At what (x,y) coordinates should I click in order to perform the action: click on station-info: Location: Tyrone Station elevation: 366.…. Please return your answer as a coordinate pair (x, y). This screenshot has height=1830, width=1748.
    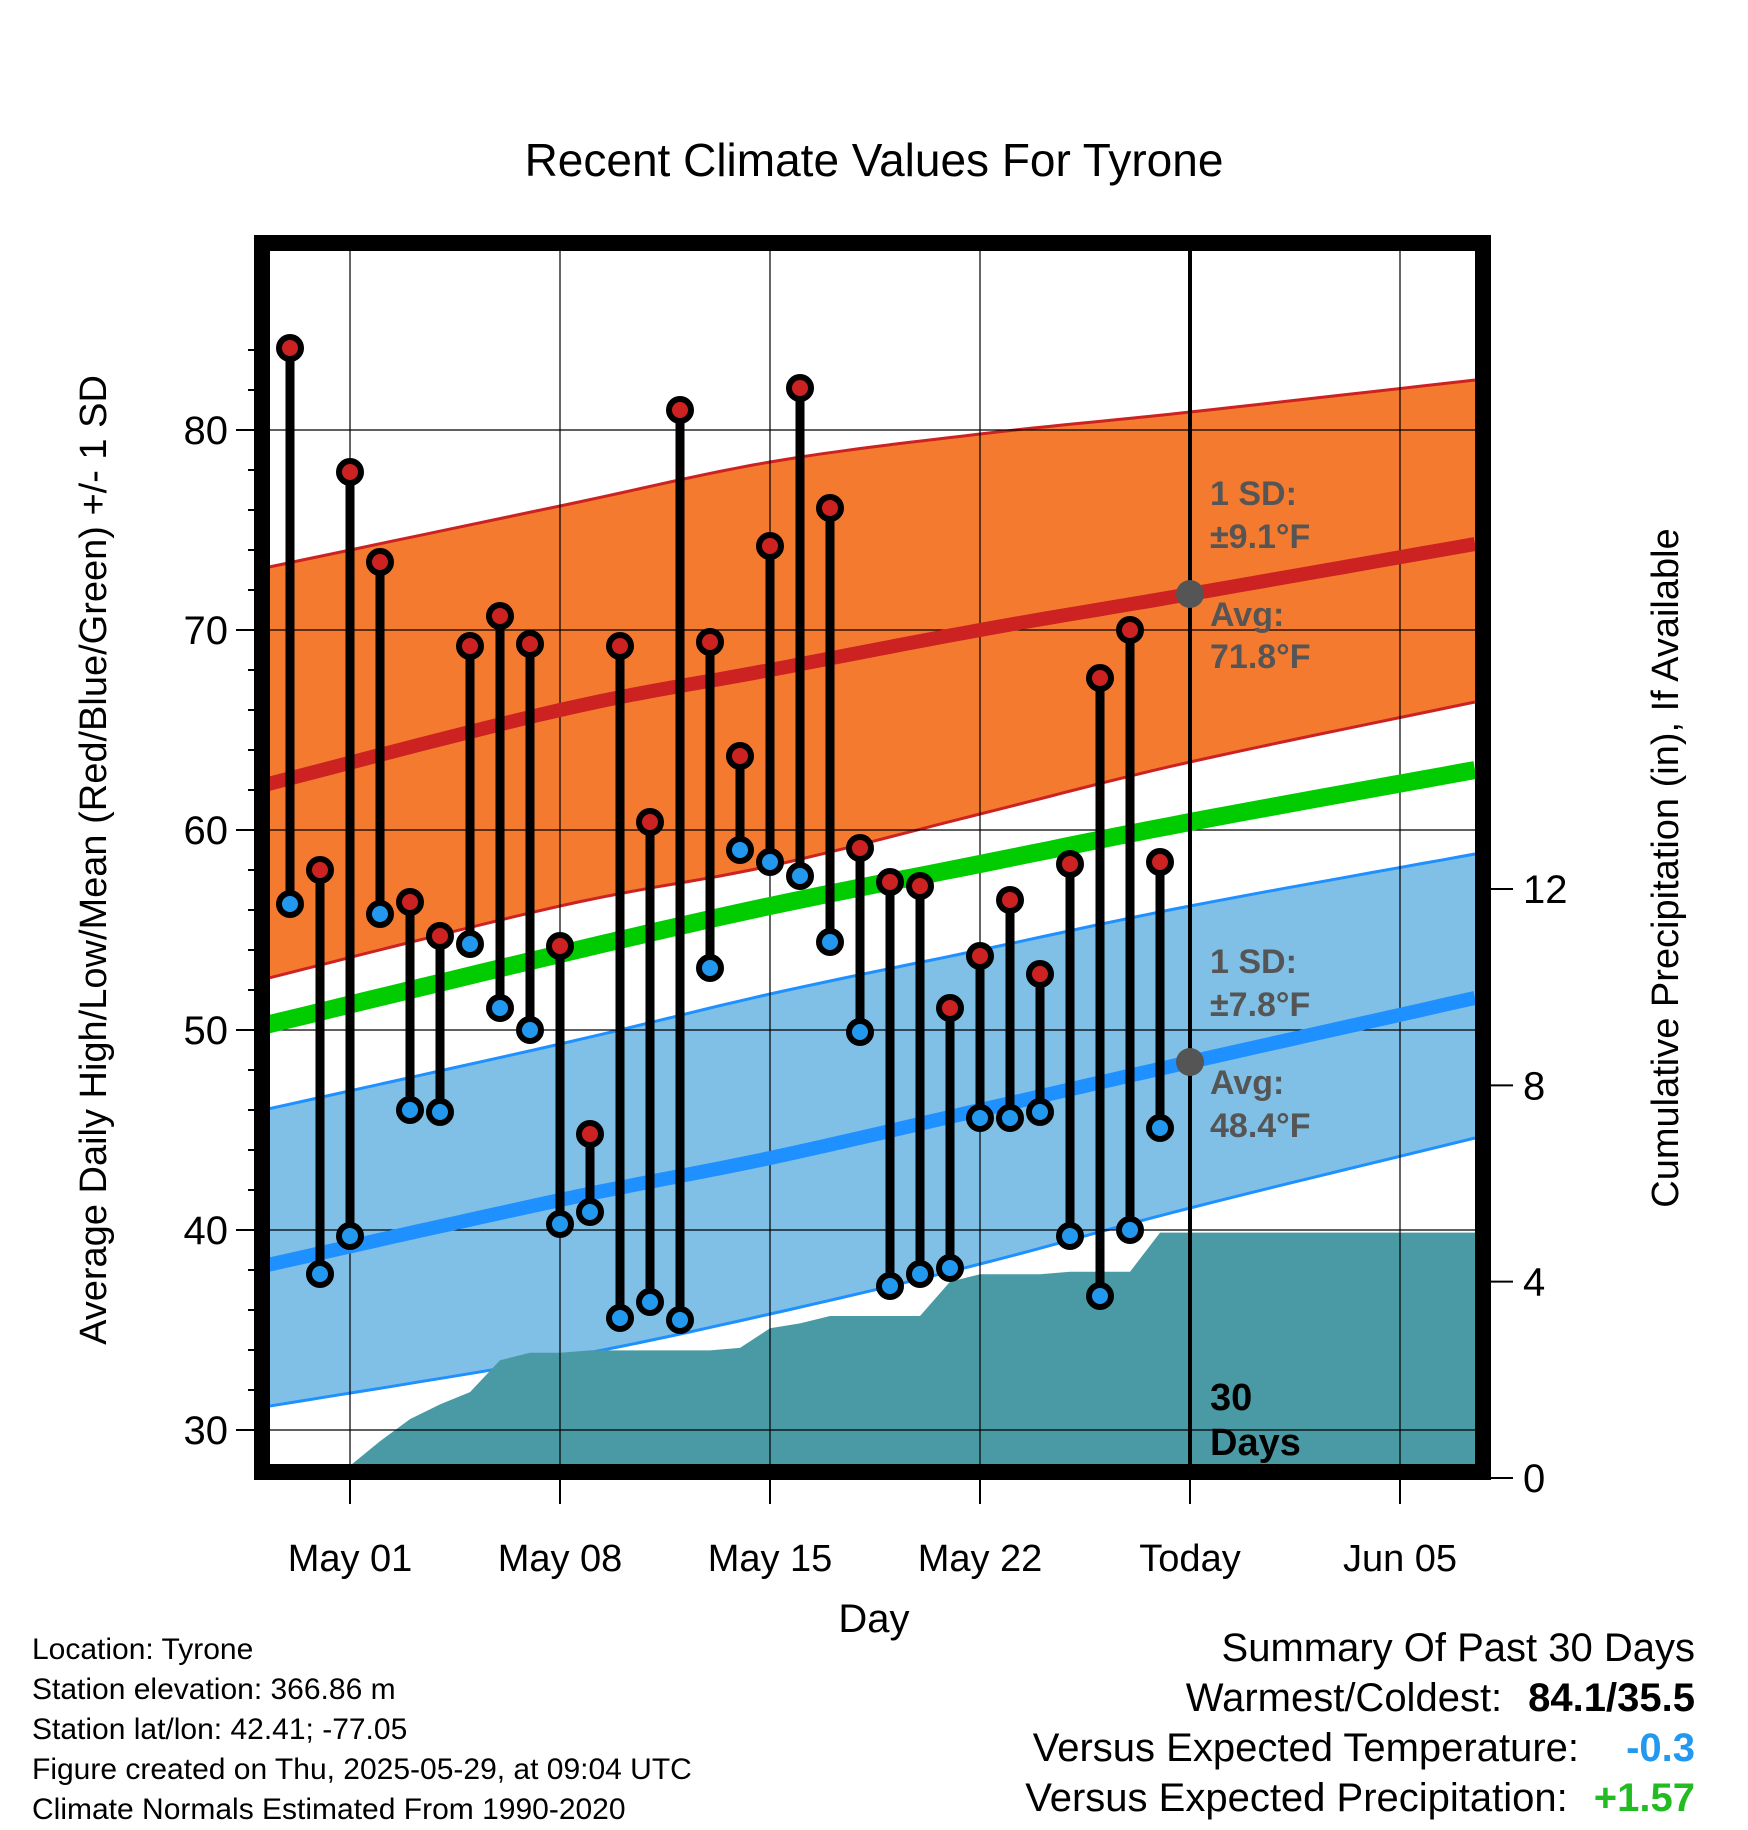
    Looking at the image, I should click on (362, 1730).